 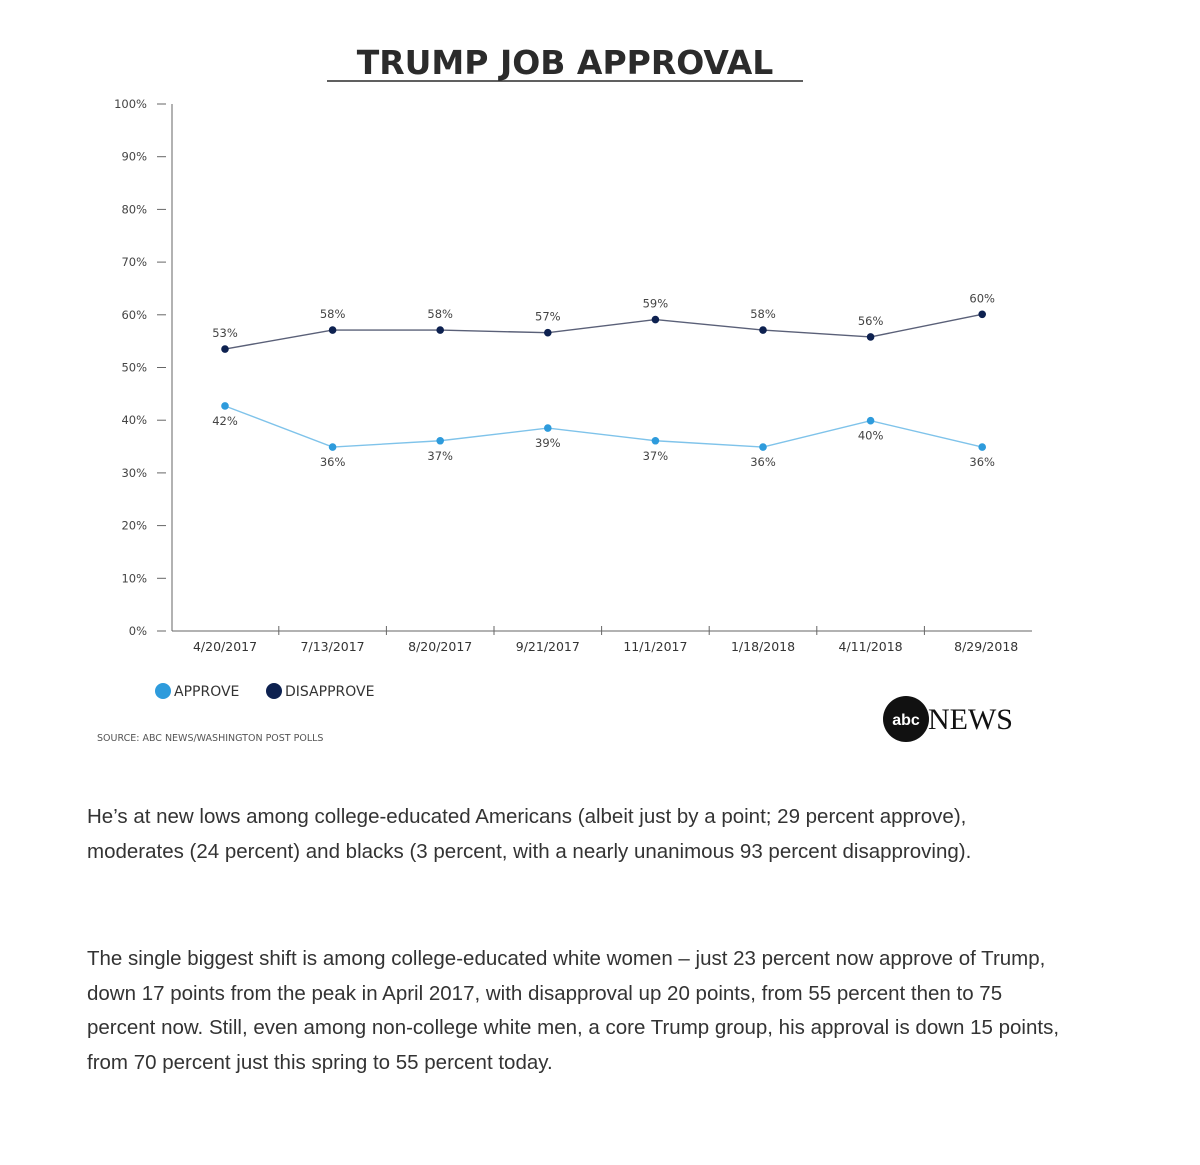 What do you see at coordinates (134, 526) in the screenshot?
I see `y-tick-label: 20%` at bounding box center [134, 526].